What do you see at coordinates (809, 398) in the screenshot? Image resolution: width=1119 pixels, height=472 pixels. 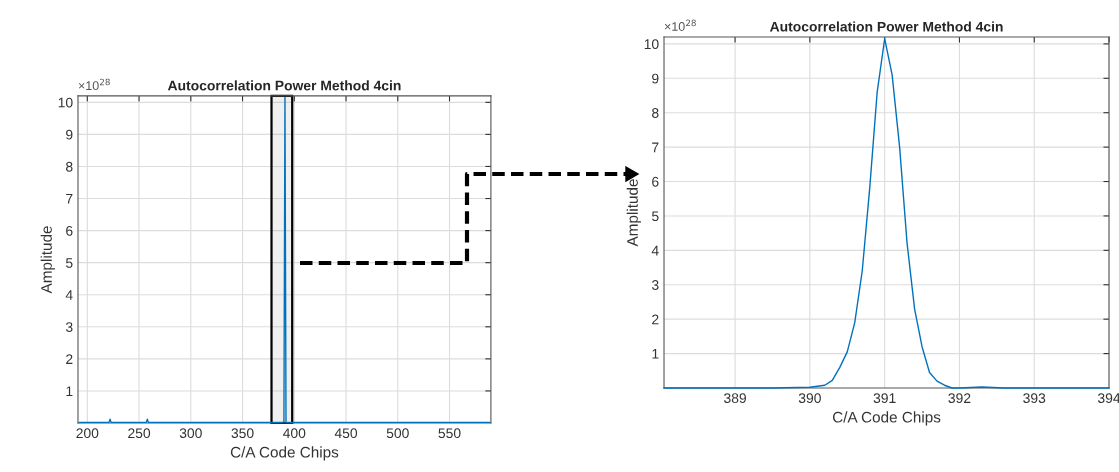 I see `x-tick-label: 390` at bounding box center [809, 398].